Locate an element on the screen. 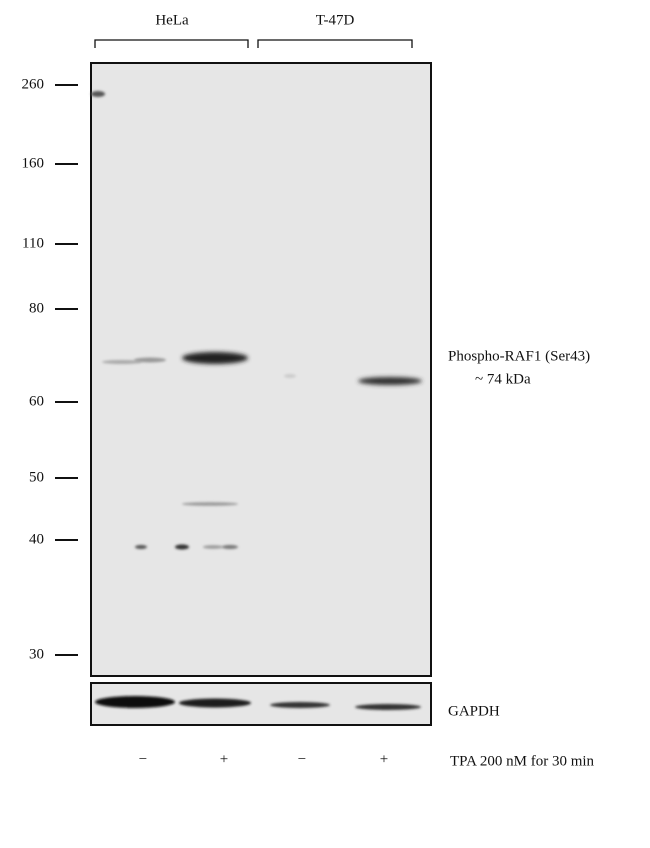  loading-blot is located at coordinates (261, 704).